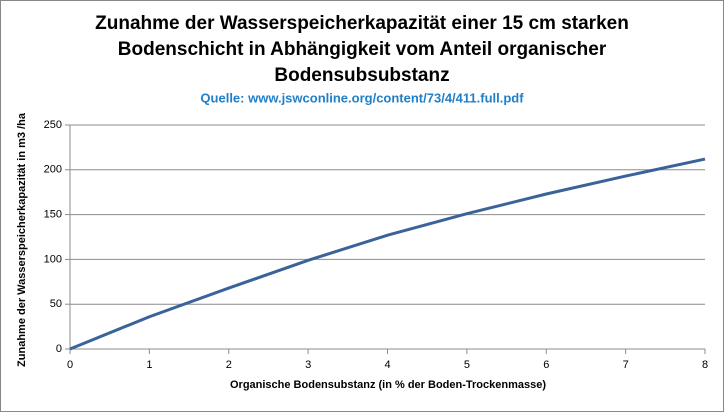 The height and width of the screenshot is (412, 724). I want to click on y-tick-label: 50, so click(56, 304).